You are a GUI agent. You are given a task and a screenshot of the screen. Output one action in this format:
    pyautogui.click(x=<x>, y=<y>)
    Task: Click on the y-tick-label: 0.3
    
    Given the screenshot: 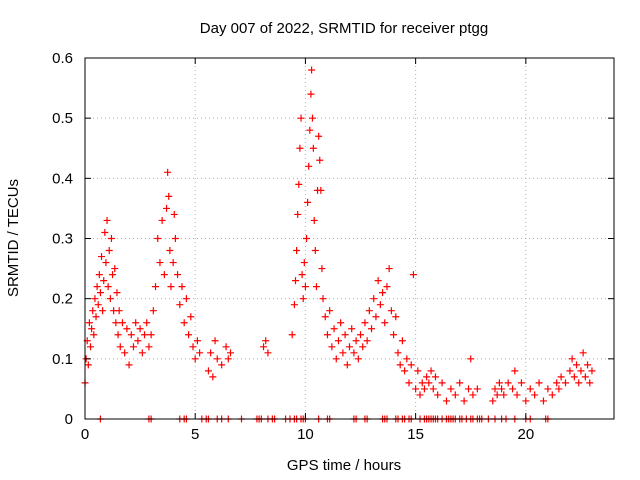 What is the action you would take?
    pyautogui.click(x=62, y=239)
    